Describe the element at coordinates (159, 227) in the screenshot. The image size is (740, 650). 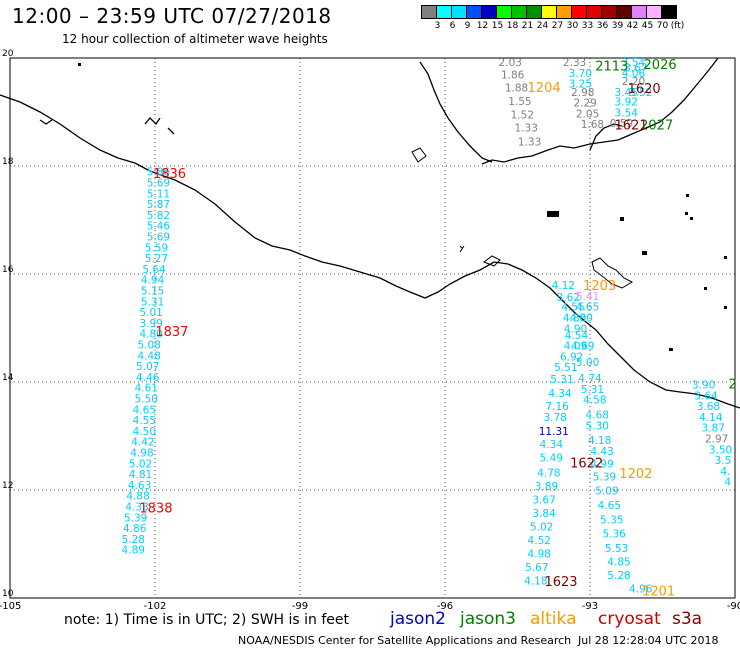
I see `wave-height-value: 5.46` at that location.